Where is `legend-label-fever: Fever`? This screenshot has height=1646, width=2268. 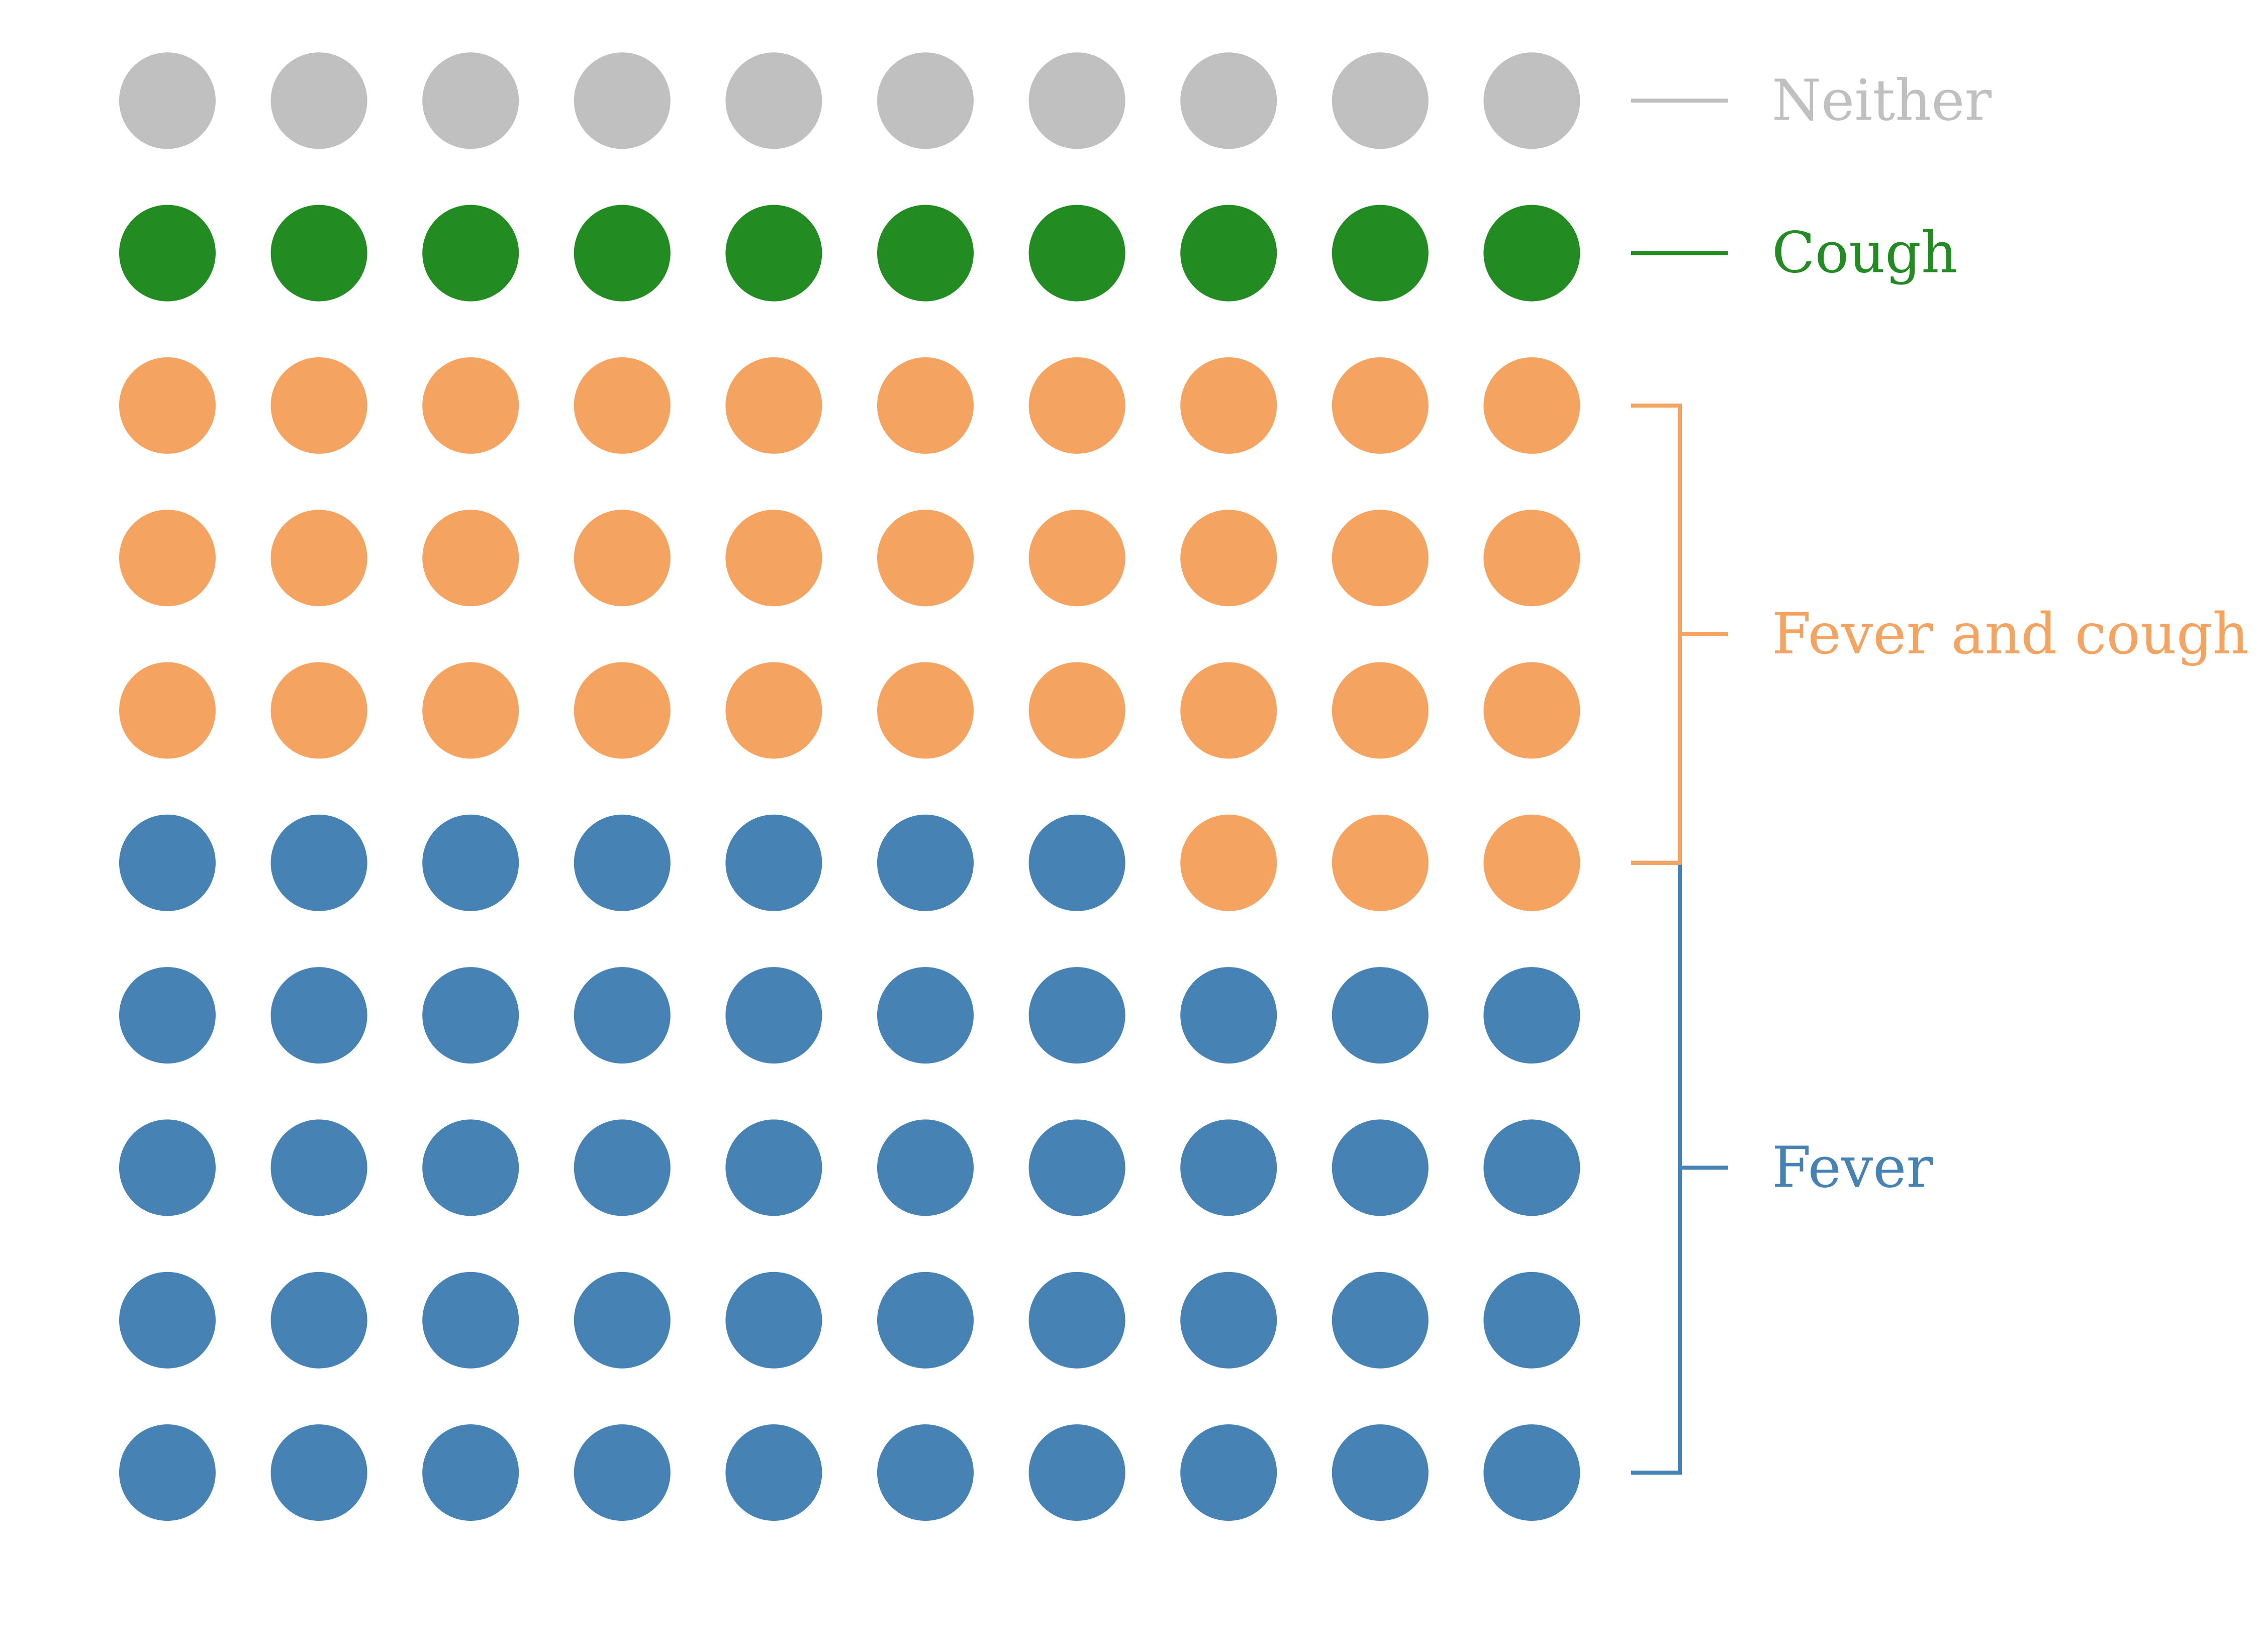 legend-label-fever: Fever is located at coordinates (1852, 1167).